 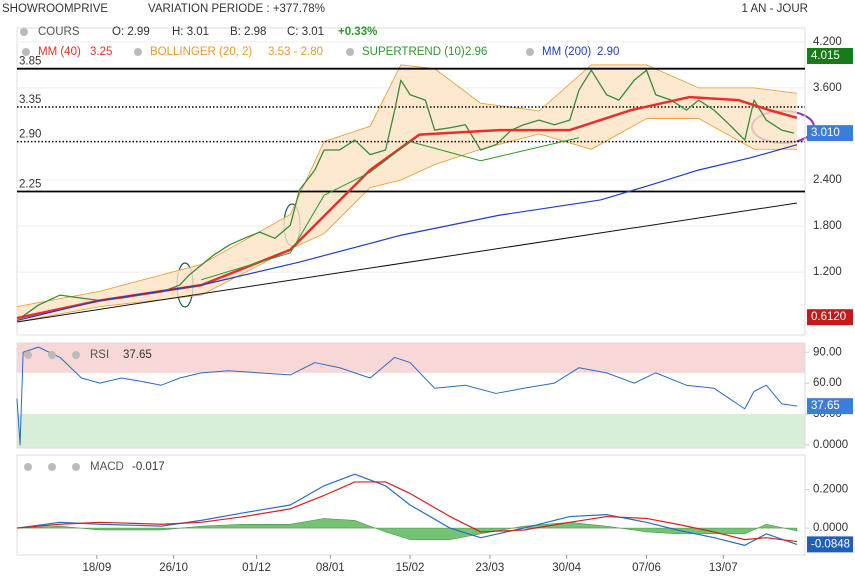 I want to click on legend-name: MM (200), so click(x=566, y=52).